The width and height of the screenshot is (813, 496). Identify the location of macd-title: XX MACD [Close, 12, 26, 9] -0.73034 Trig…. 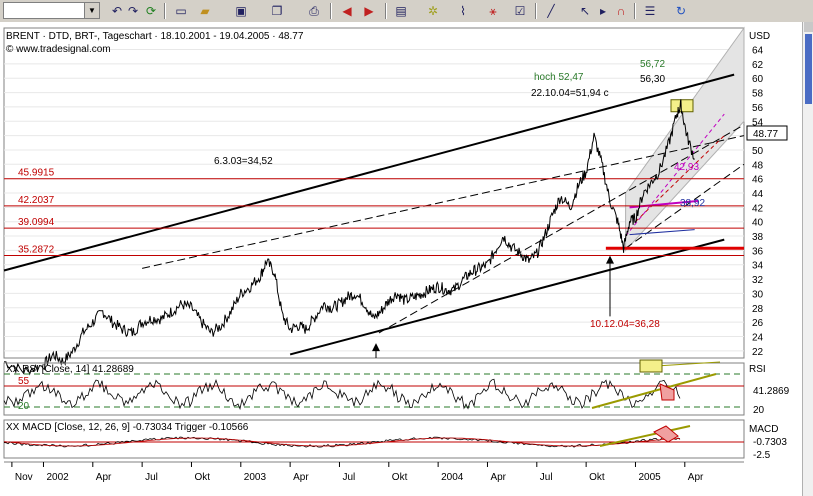
(127, 427).